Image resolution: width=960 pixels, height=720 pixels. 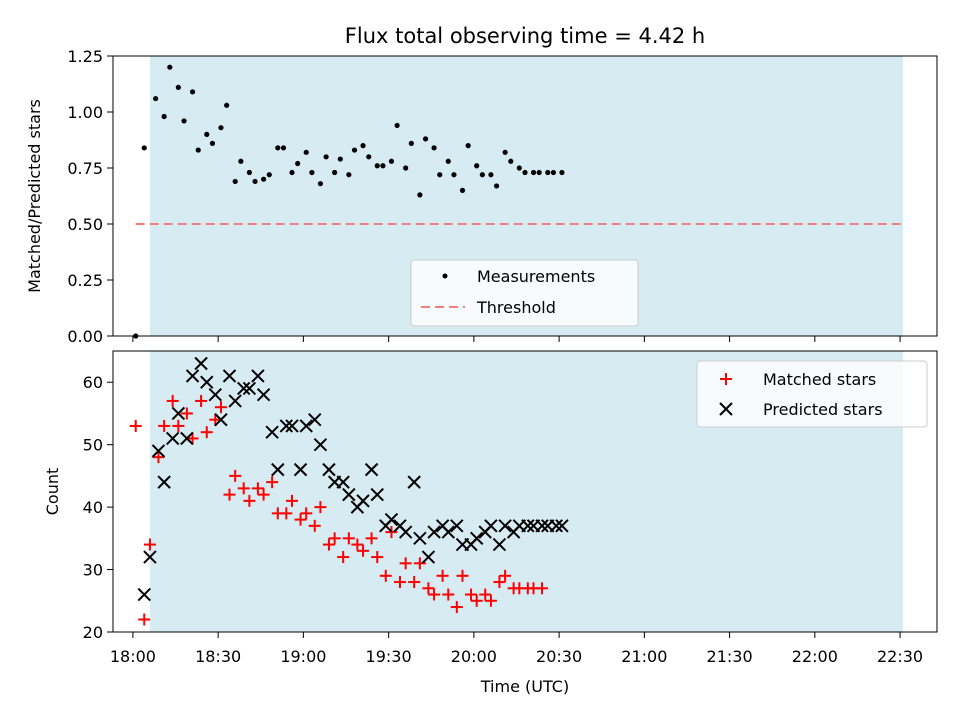 What do you see at coordinates (823, 409) in the screenshot?
I see `legend-predicted-label: Predicted stars` at bounding box center [823, 409].